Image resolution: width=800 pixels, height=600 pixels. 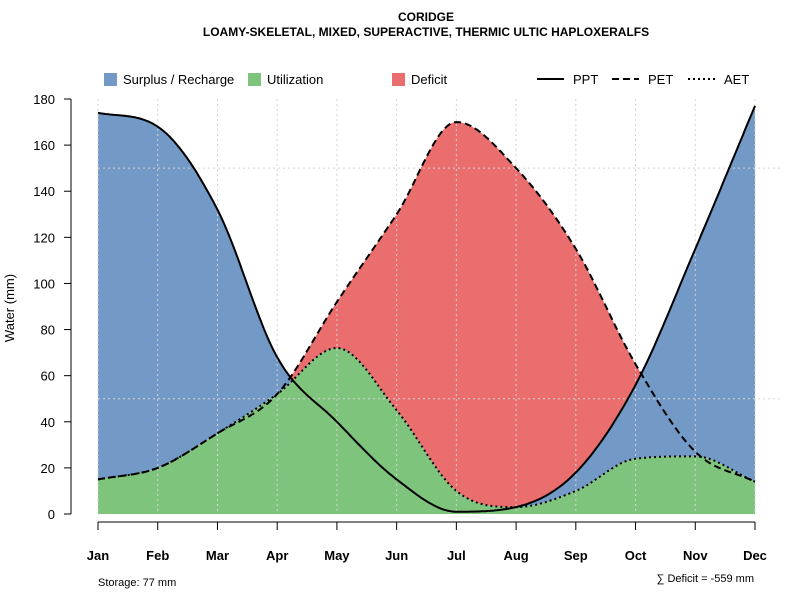 I want to click on x-tick-label: Sep, so click(x=576, y=555).